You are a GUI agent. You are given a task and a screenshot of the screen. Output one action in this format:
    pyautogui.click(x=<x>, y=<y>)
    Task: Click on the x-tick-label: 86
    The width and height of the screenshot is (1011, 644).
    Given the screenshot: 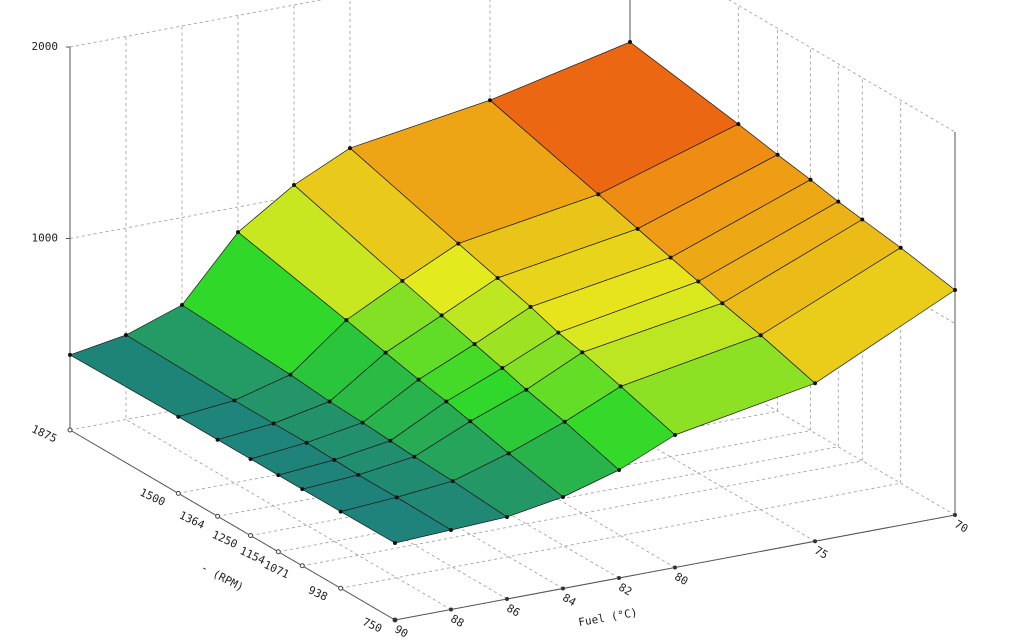 What is the action you would take?
    pyautogui.click(x=513, y=611)
    